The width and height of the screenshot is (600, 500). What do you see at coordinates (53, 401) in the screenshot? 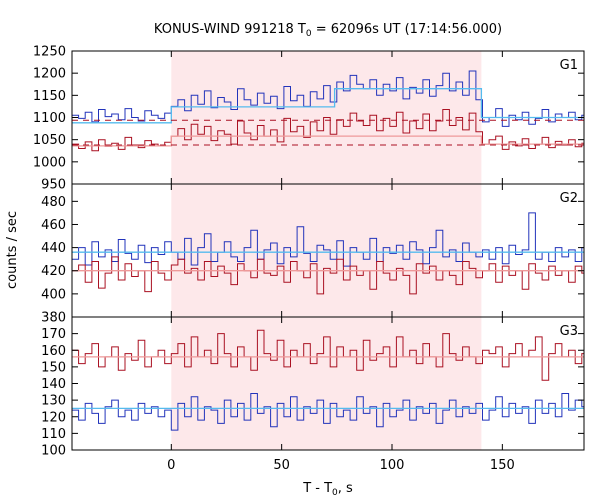
I see `y-tick-label: 130` at bounding box center [53, 401].